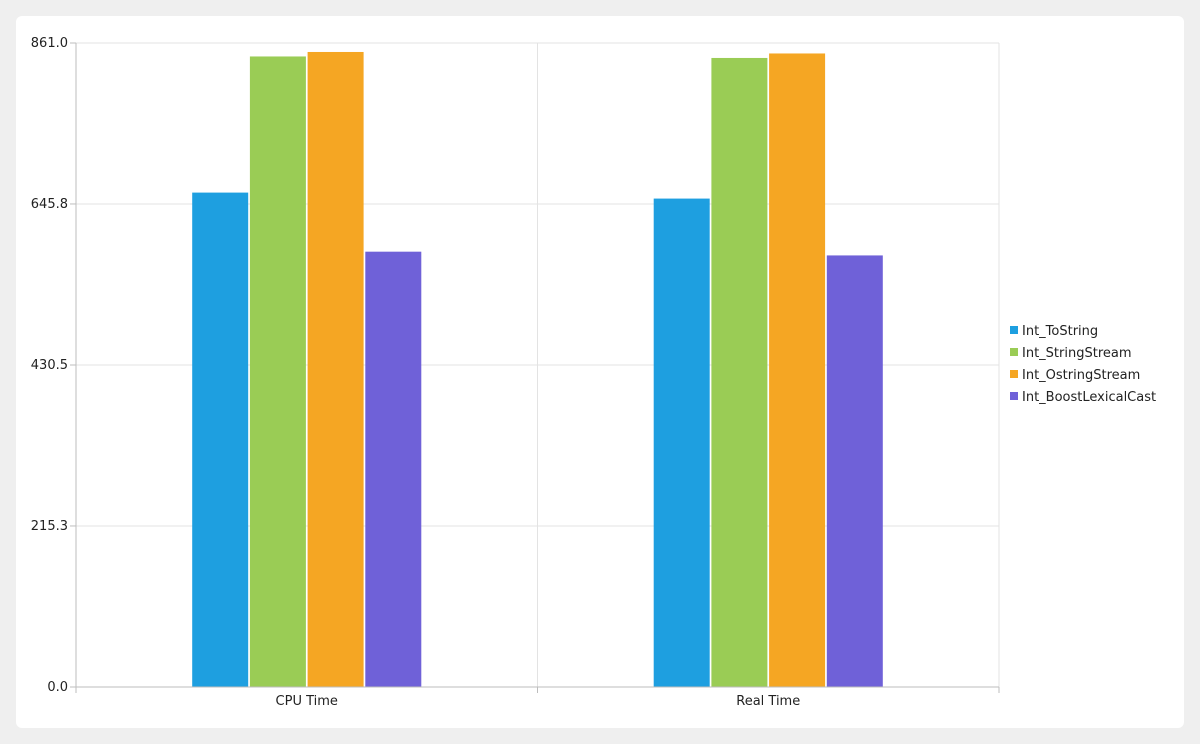 The width and height of the screenshot is (1200, 744). What do you see at coordinates (57, 687) in the screenshot?
I see `y-tick-label: 0.0` at bounding box center [57, 687].